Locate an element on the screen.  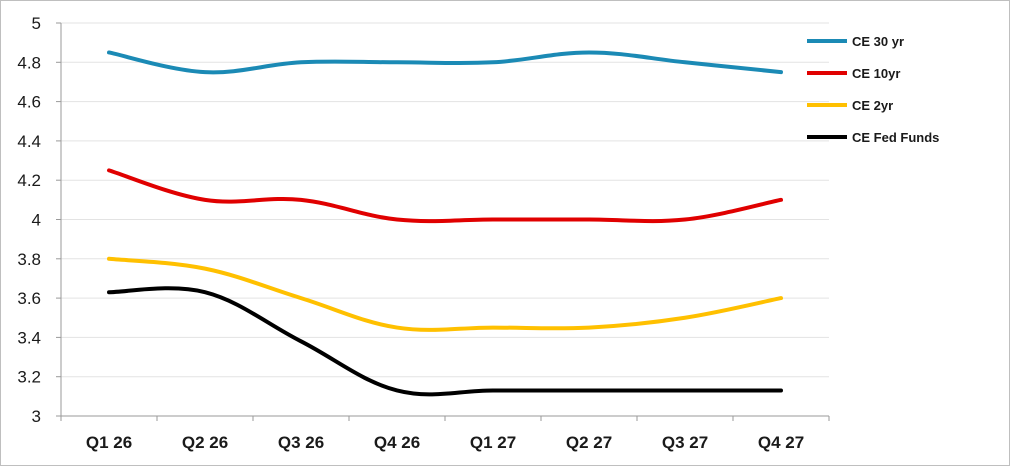
x-tick-label: Q3 27 is located at coordinates (685, 442).